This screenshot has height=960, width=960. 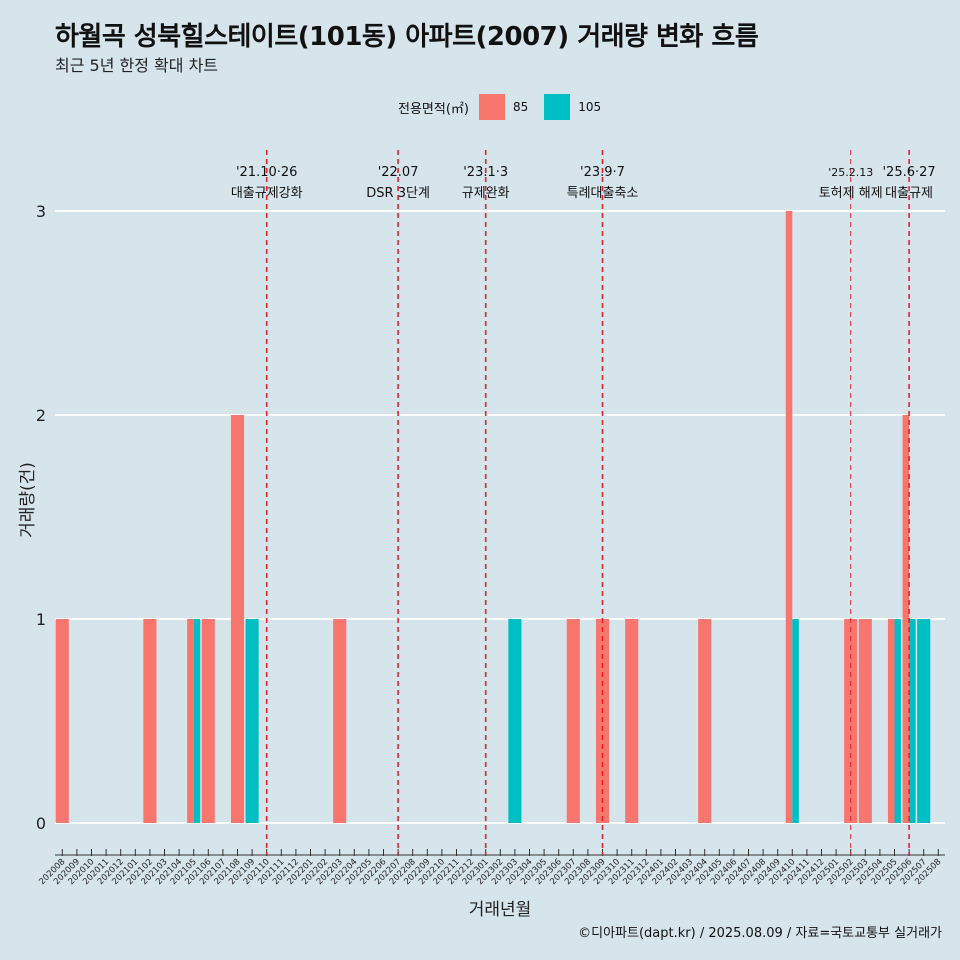 I want to click on event-date-label: '23.9·7, so click(x=602, y=172).